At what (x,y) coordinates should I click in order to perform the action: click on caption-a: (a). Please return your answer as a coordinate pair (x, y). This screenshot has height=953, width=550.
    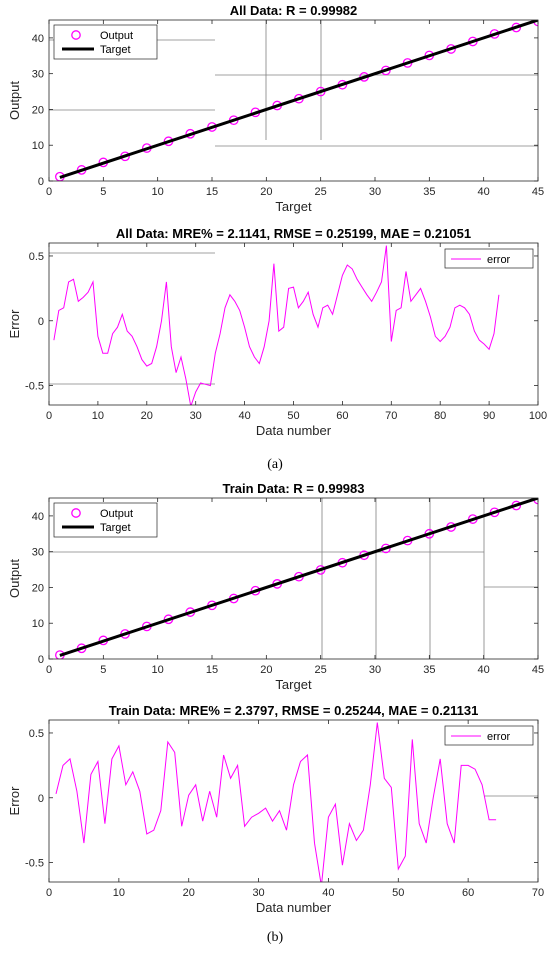
    Looking at the image, I should click on (275, 464).